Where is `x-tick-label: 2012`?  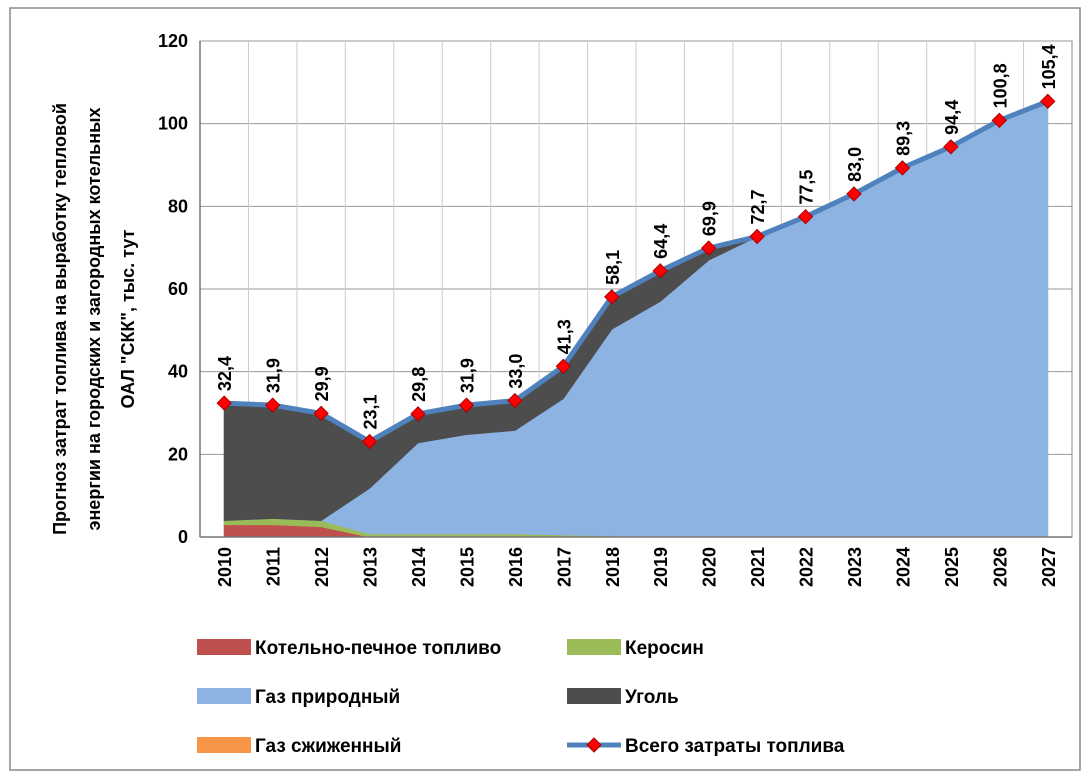
x-tick-label: 2012 is located at coordinates (322, 567).